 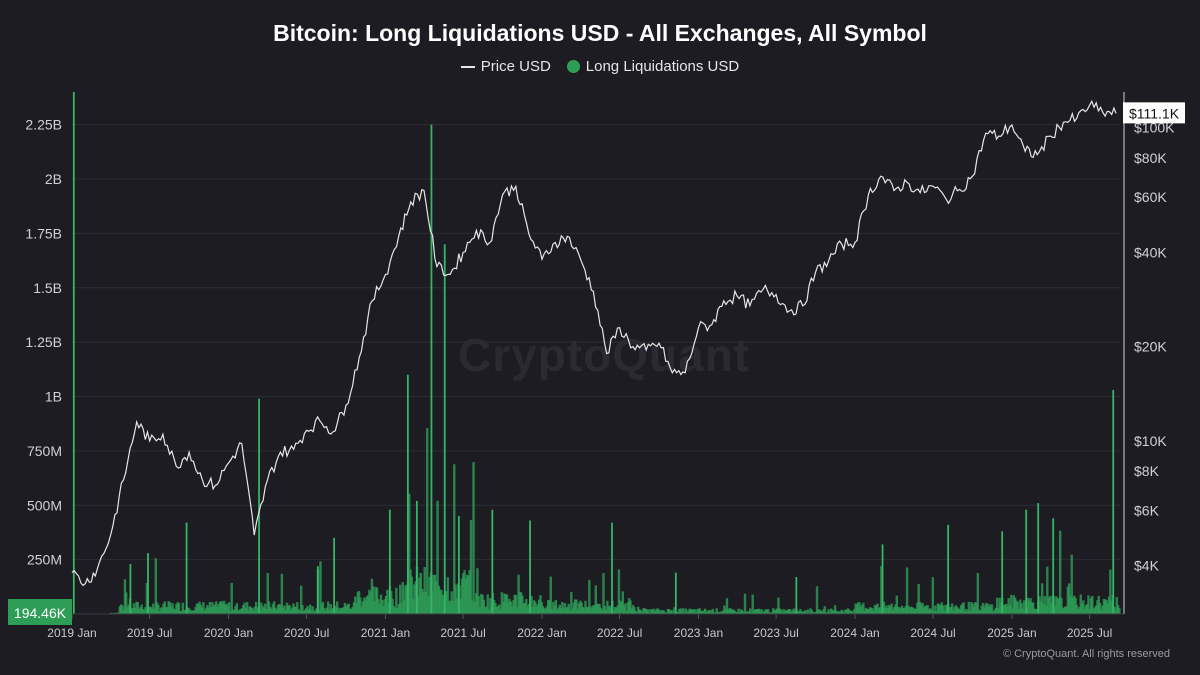 I want to click on y-left-tick-label: 1B, so click(x=53, y=397).